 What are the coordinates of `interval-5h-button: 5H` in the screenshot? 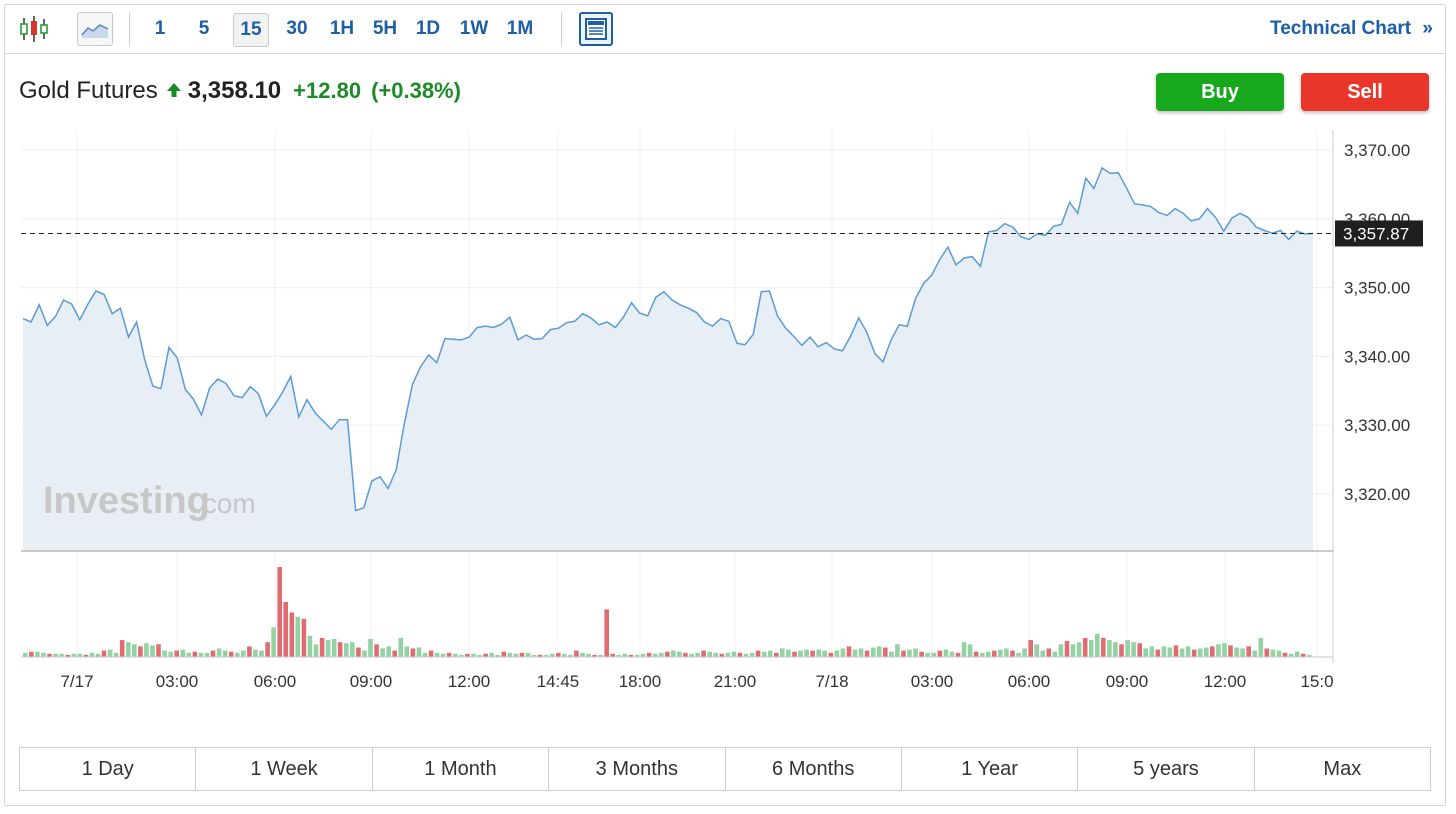 It's located at (385, 28).